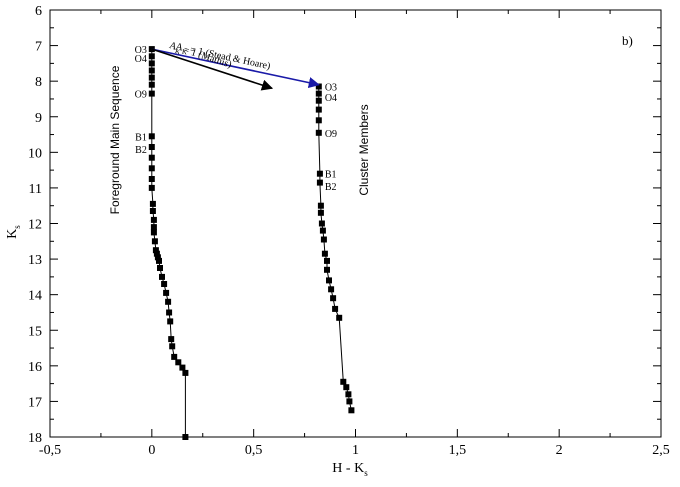  What do you see at coordinates (38, 118) in the screenshot?
I see `y-tick-label: 9` at bounding box center [38, 118].